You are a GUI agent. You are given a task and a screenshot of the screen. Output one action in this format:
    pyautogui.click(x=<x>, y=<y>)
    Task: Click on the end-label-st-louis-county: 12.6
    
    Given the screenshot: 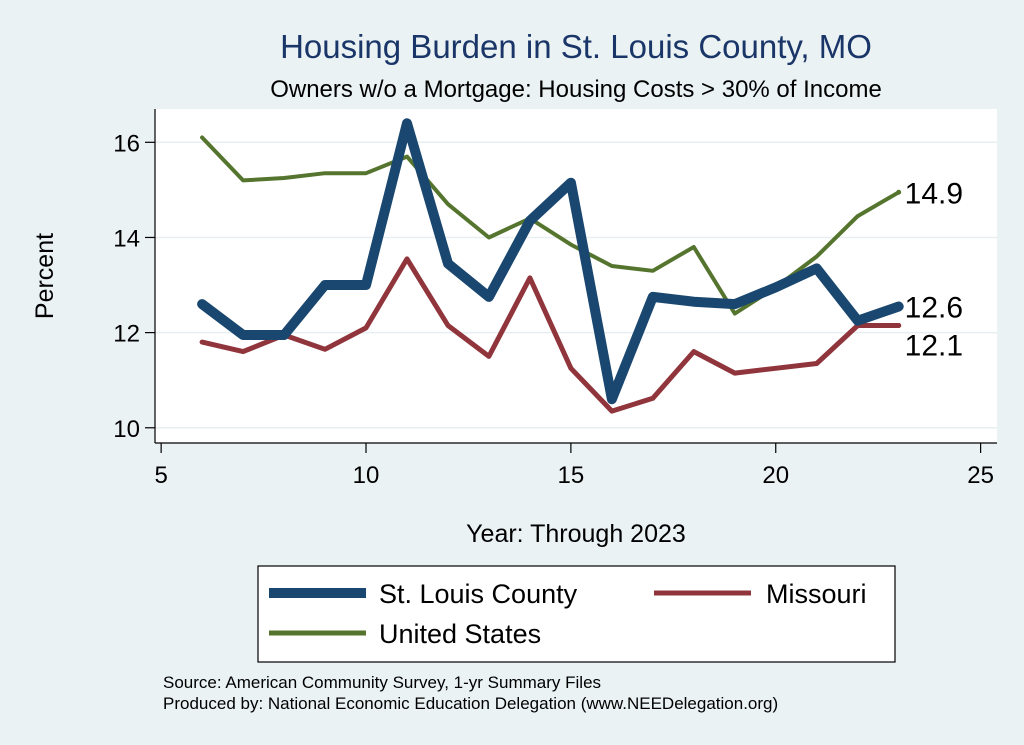 What is the action you would take?
    pyautogui.click(x=934, y=307)
    